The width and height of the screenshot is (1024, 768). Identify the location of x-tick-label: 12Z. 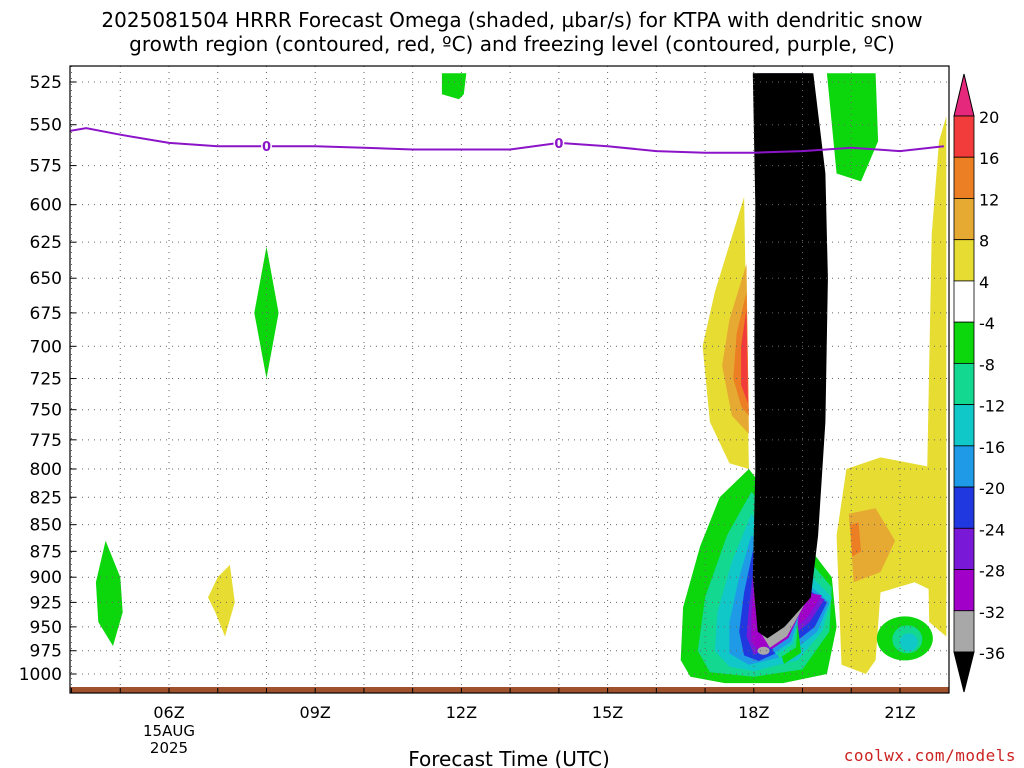
(461, 712).